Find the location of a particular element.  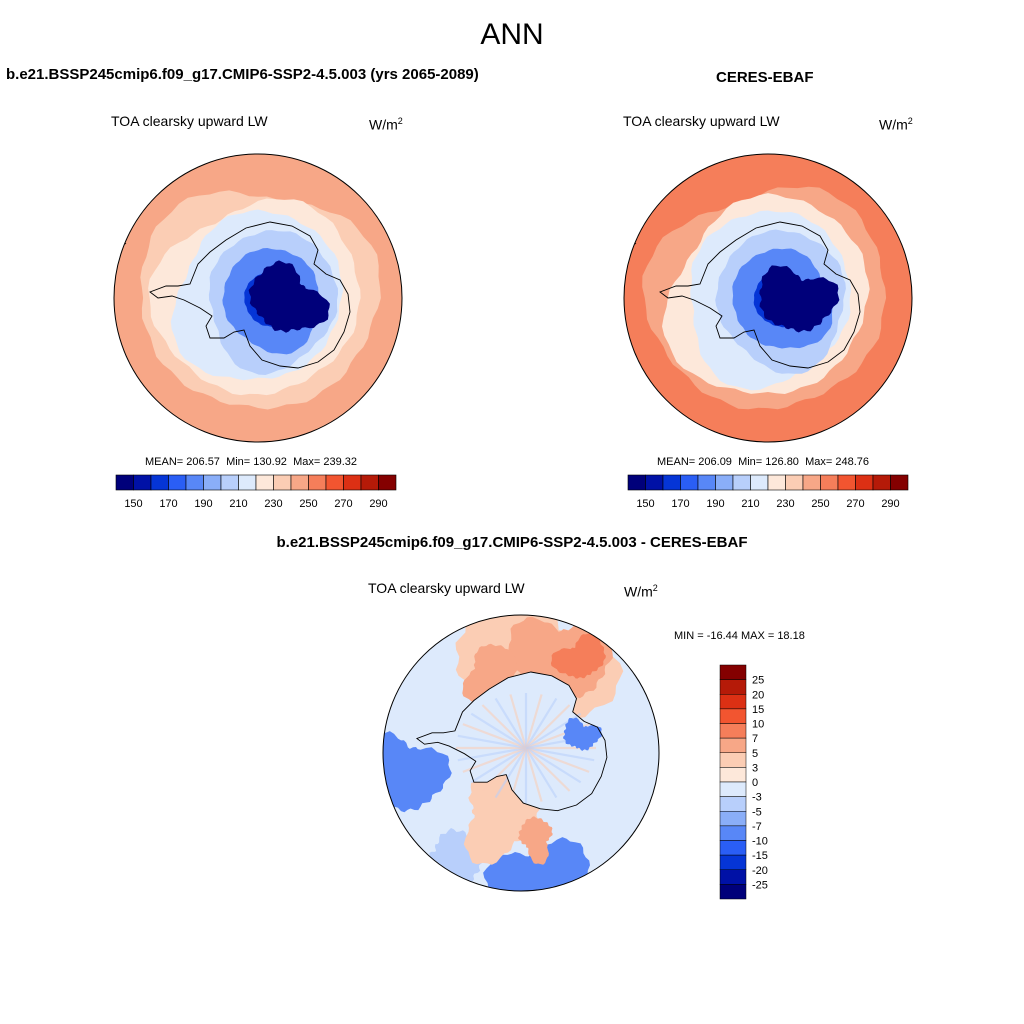

ref-units: W/m2 is located at coordinates (896, 124).